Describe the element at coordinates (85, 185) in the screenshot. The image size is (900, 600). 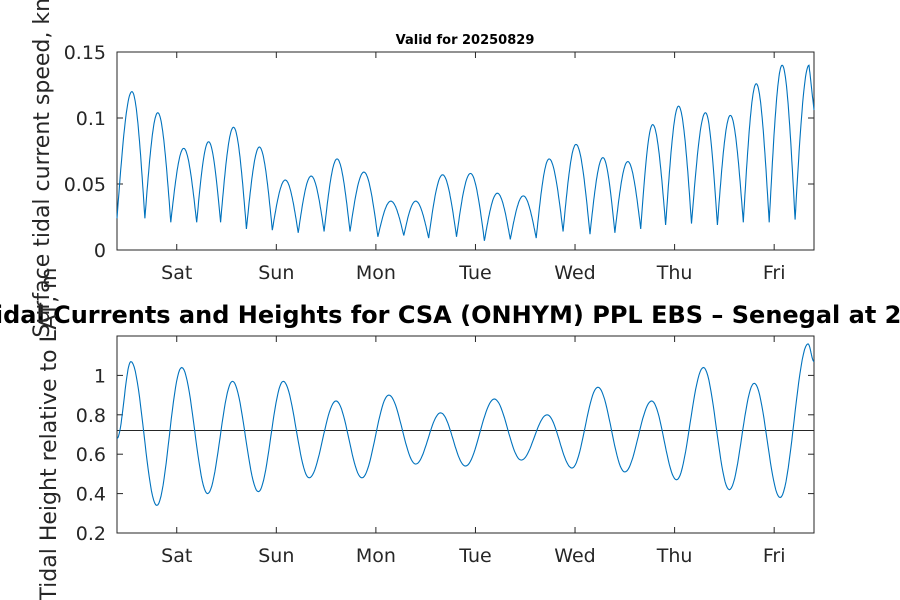
I see `current-speed-y-tick-label: 0.05` at that location.